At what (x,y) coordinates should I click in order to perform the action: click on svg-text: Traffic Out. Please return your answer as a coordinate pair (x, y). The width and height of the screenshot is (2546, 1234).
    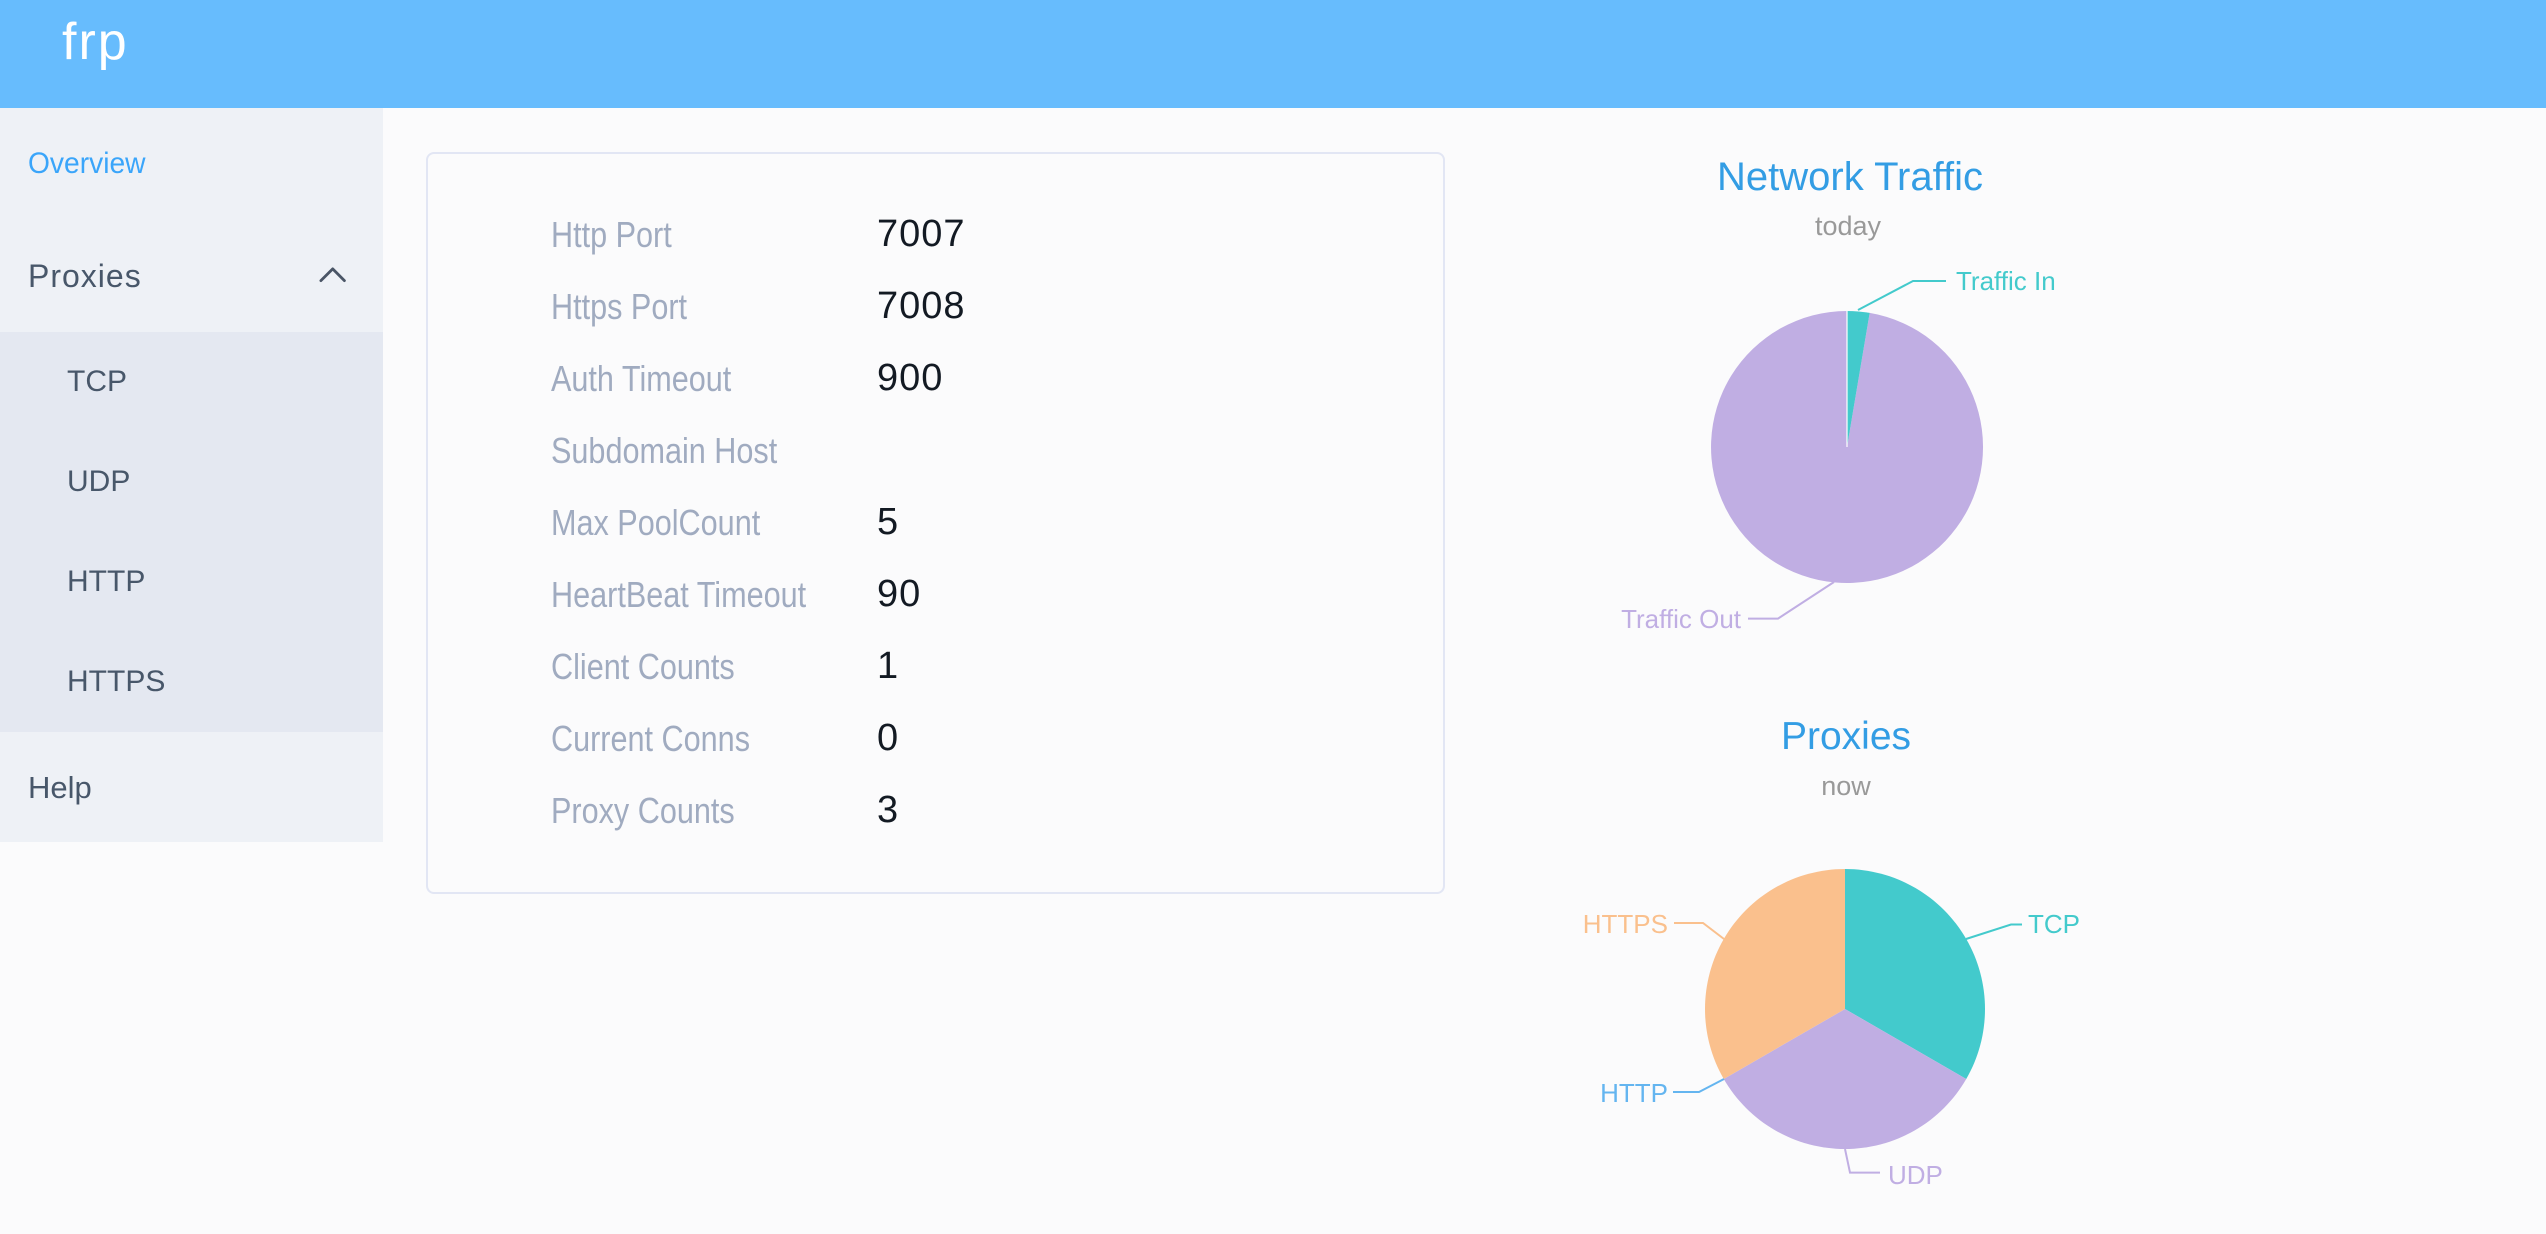
    Looking at the image, I should click on (1681, 619).